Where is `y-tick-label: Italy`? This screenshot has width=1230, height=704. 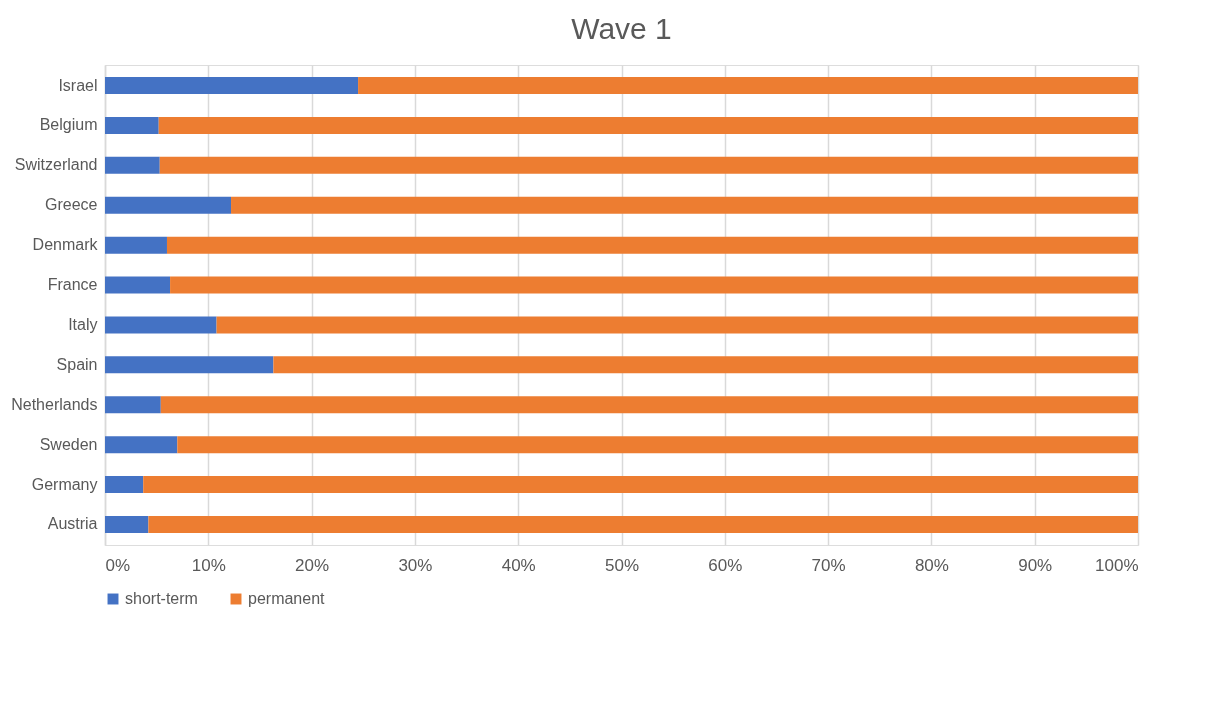
y-tick-label: Italy is located at coordinates (83, 324).